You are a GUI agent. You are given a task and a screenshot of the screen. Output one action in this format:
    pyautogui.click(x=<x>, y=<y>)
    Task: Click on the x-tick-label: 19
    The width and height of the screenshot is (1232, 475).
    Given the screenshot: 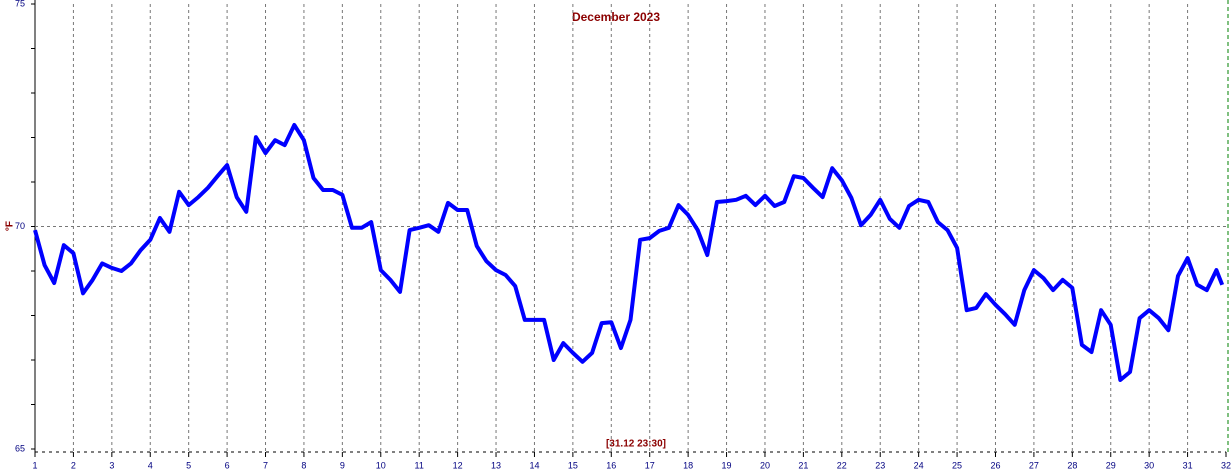 What is the action you would take?
    pyautogui.click(x=727, y=465)
    